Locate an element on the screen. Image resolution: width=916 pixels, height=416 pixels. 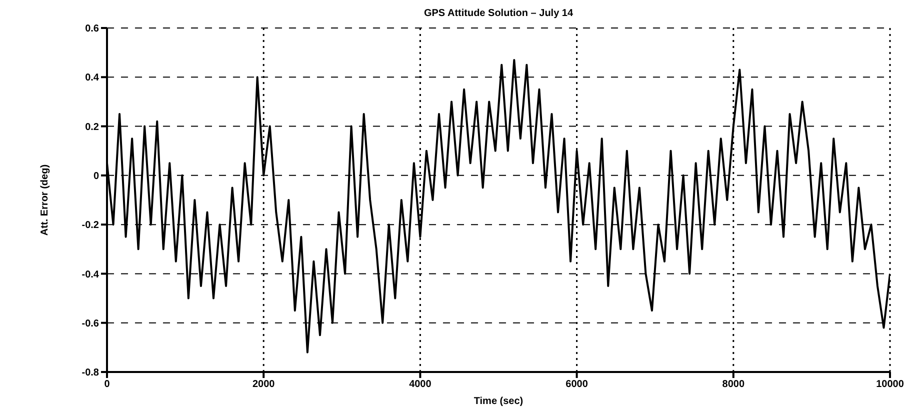
y-tick-label: -0.8 is located at coordinates (91, 373).